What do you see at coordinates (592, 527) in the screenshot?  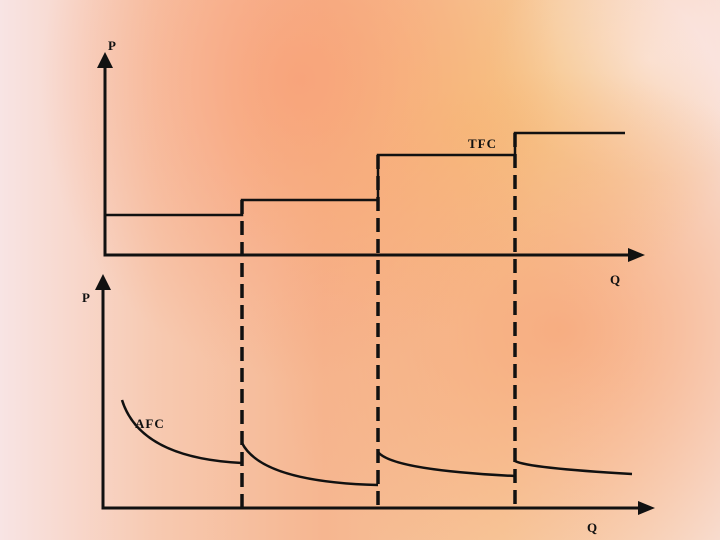 I see `bottom-x-label: Q` at bounding box center [592, 527].